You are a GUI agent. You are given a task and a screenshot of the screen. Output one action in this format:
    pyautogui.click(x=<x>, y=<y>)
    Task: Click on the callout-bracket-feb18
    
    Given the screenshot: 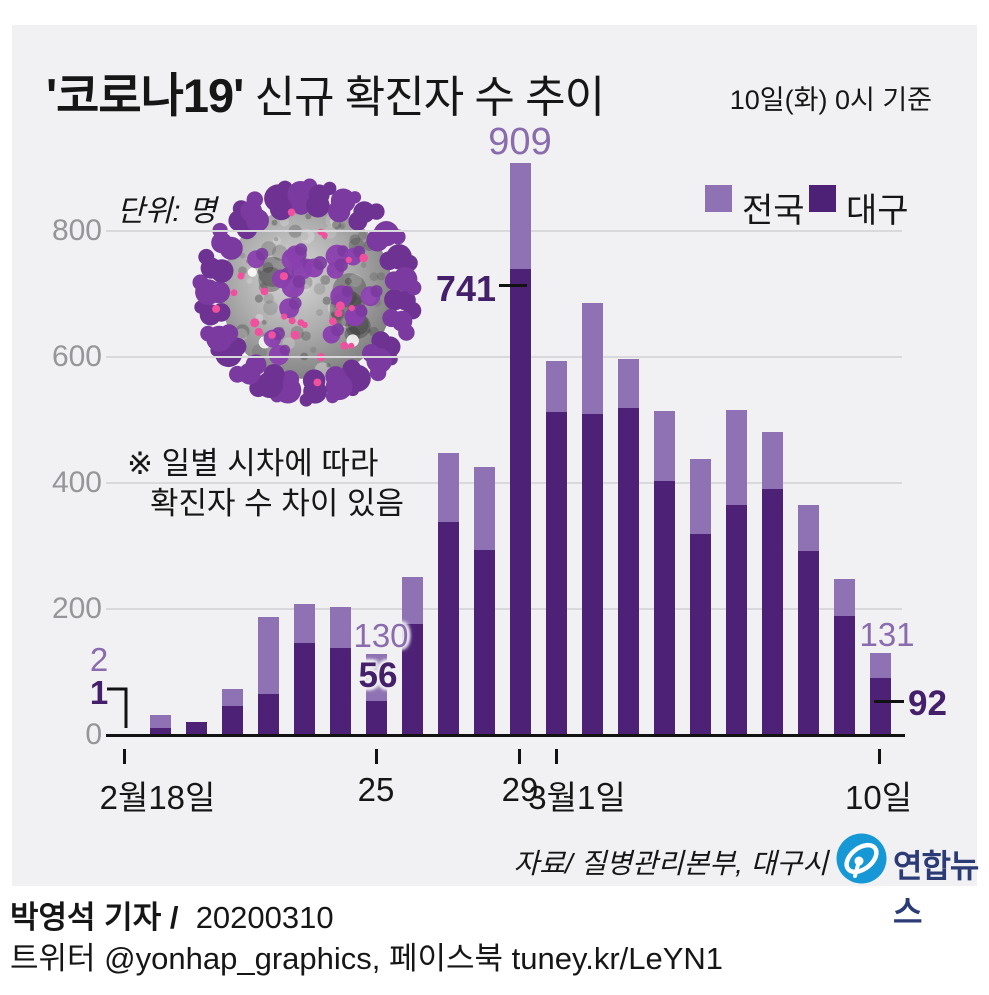 What is the action you would take?
    pyautogui.click(x=117, y=707)
    